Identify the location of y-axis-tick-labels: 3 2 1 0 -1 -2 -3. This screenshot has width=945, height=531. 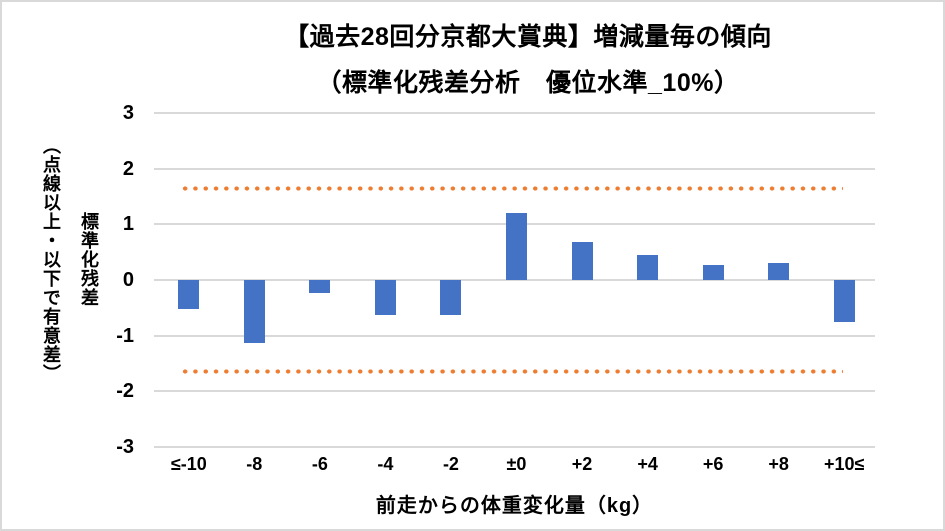
(98, 280).